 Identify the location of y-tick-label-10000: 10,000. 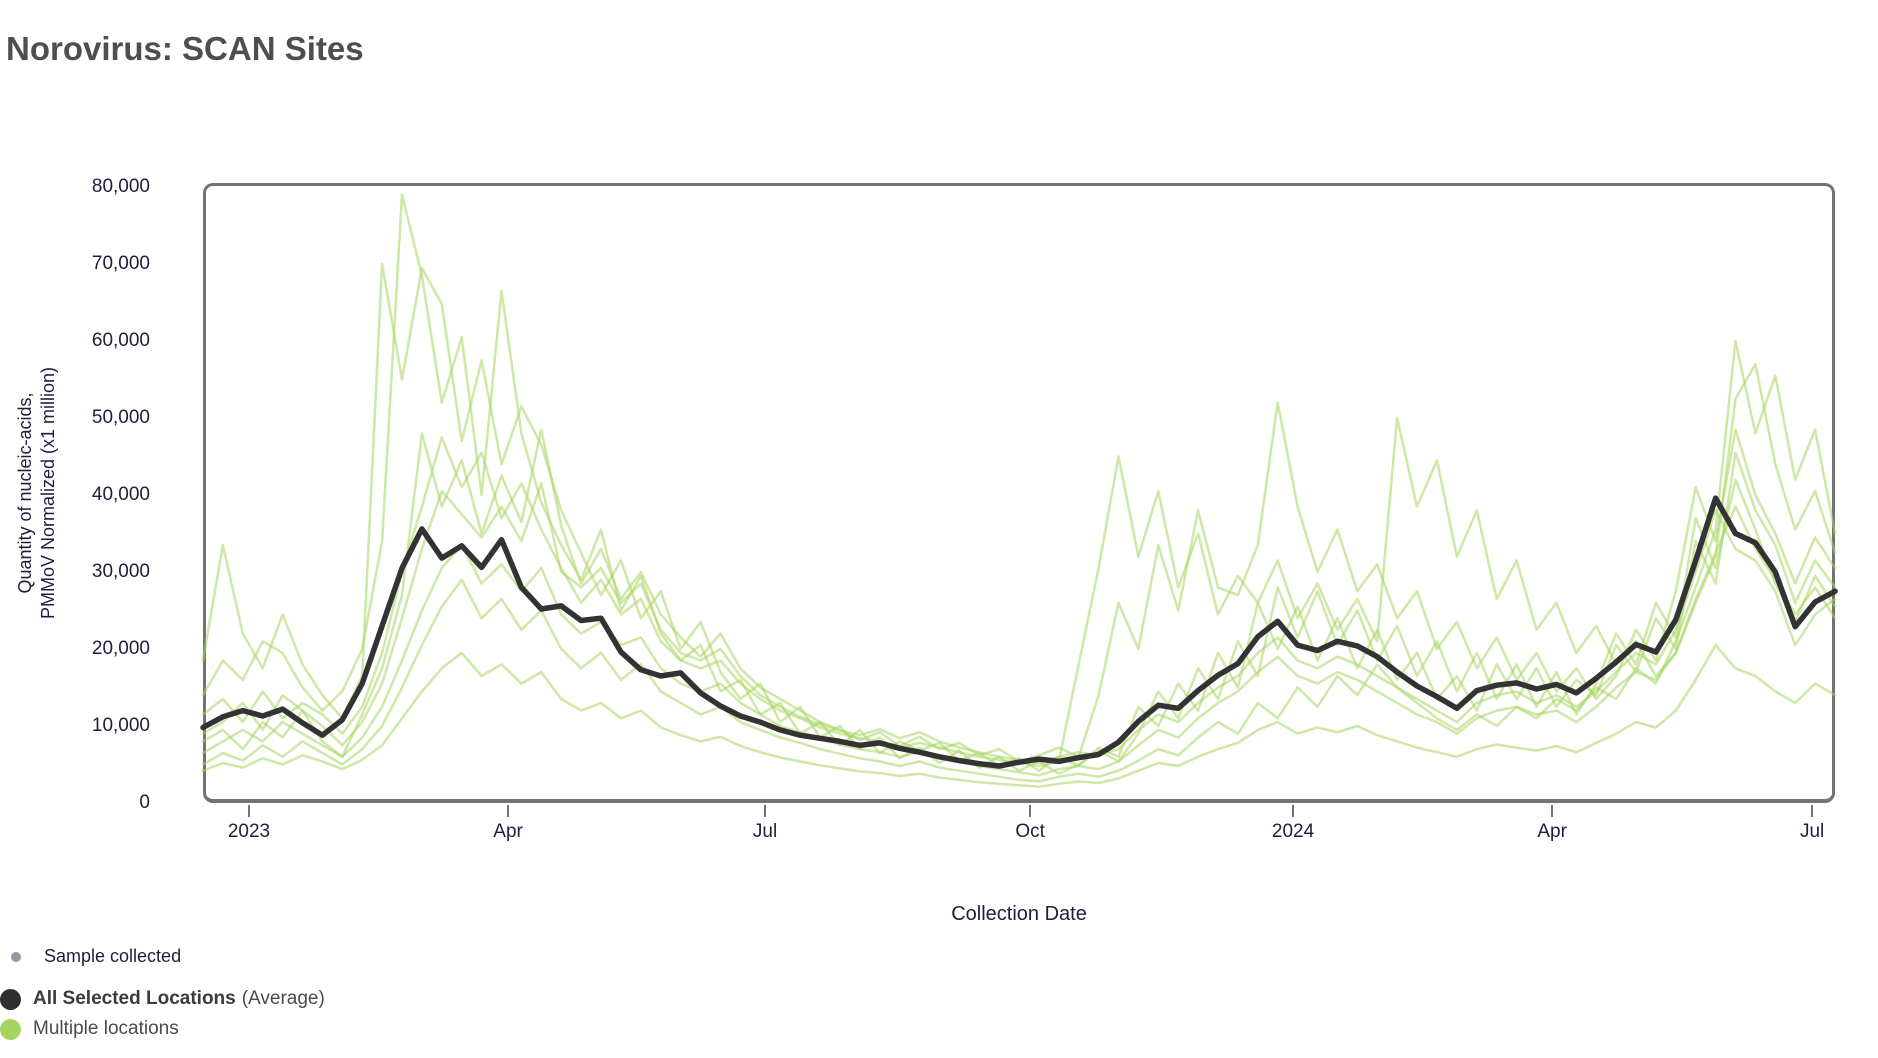
(120, 725).